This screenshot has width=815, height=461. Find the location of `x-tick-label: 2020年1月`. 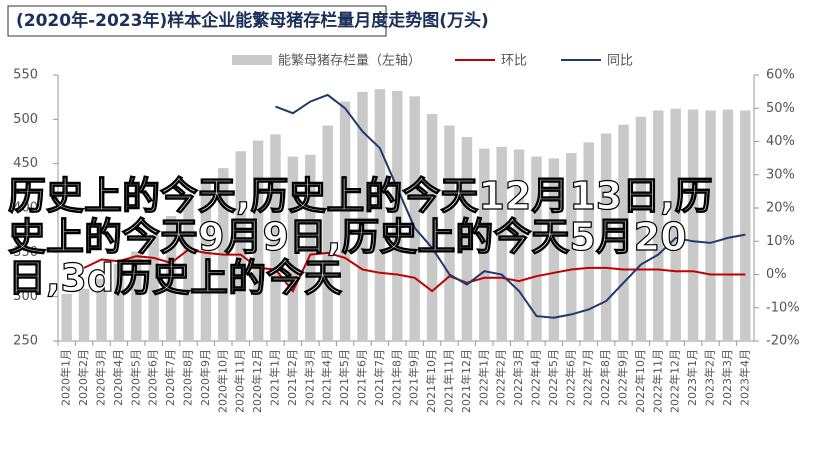

x-tick-label: 2020年1月 is located at coordinates (66, 377).